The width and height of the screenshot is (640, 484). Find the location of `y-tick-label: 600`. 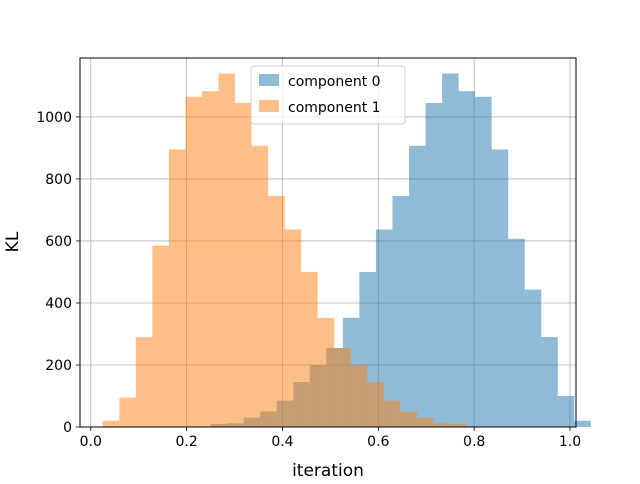

y-tick-label: 600 is located at coordinates (58, 242).